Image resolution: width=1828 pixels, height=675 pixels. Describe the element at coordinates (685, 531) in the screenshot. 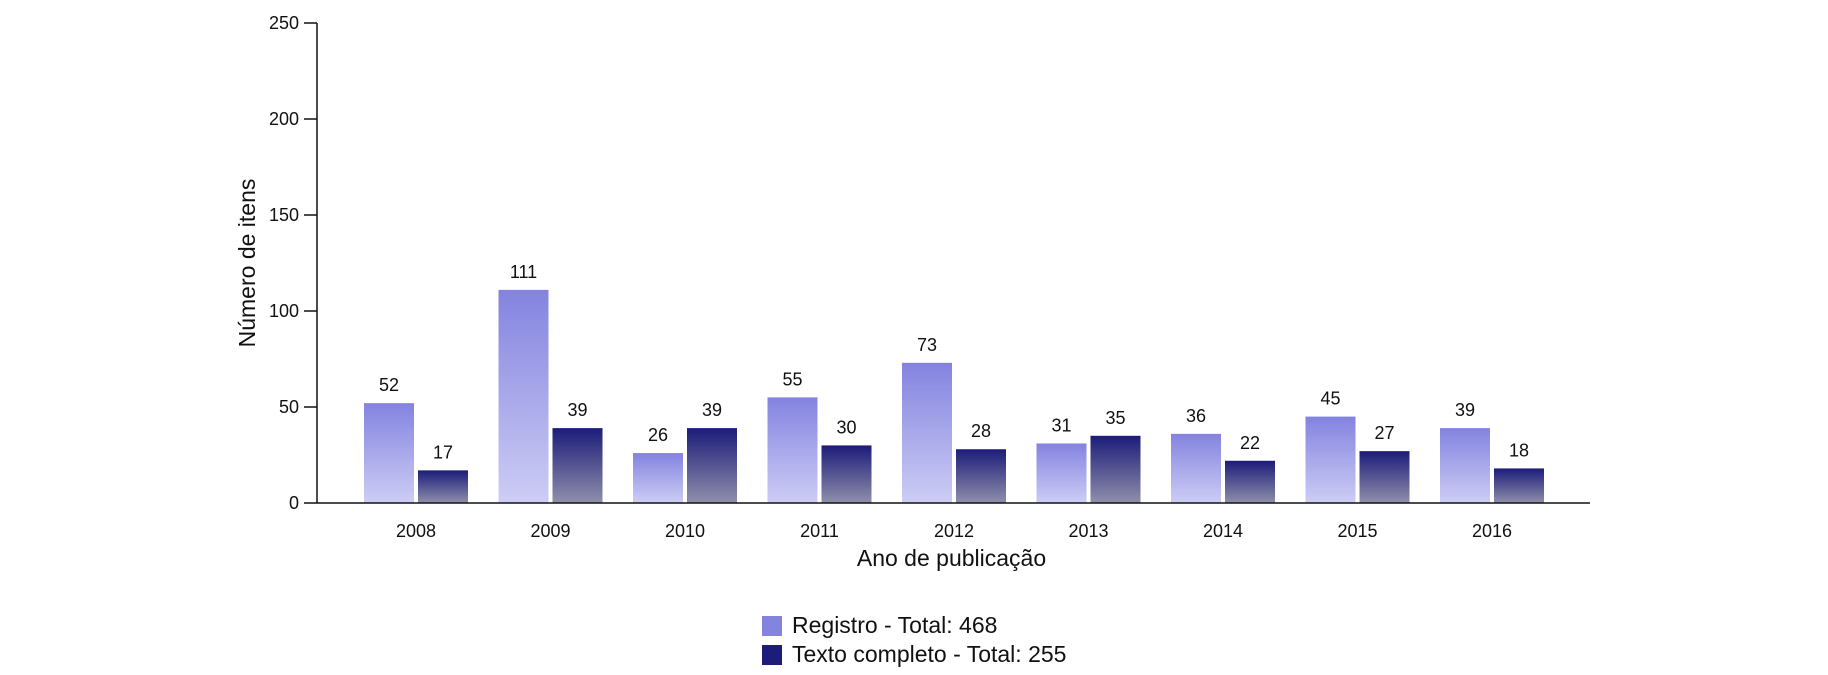

I see `x-tick-label: 2010` at that location.